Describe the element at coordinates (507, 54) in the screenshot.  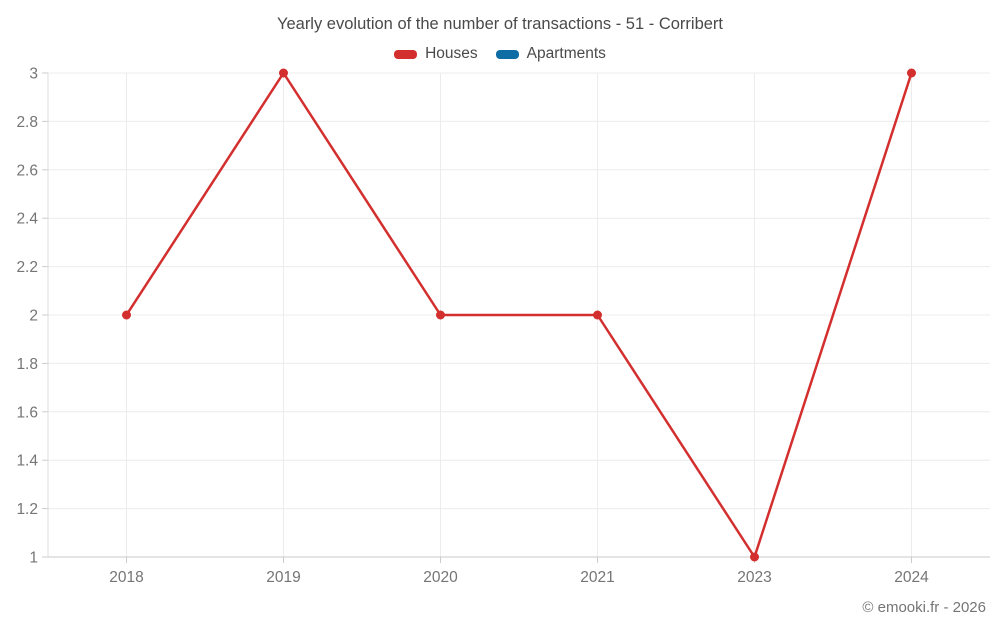
I see `apartments-series-swatch-icon` at that location.